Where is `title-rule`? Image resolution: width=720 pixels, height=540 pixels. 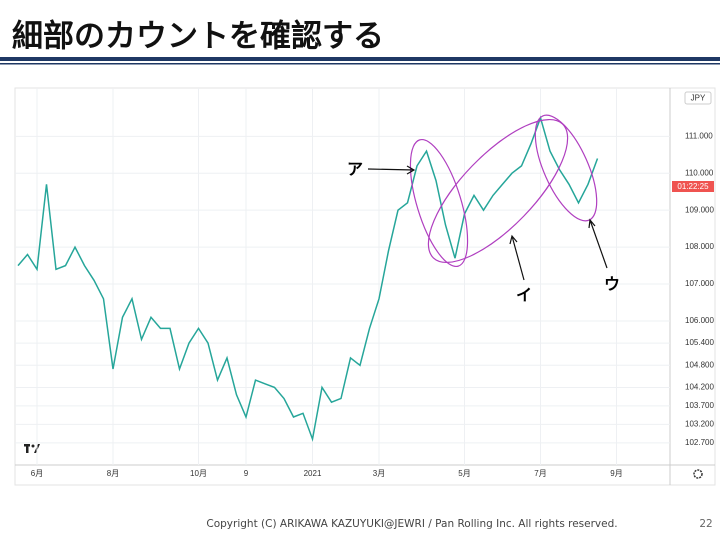 title-rule is located at coordinates (360, 59).